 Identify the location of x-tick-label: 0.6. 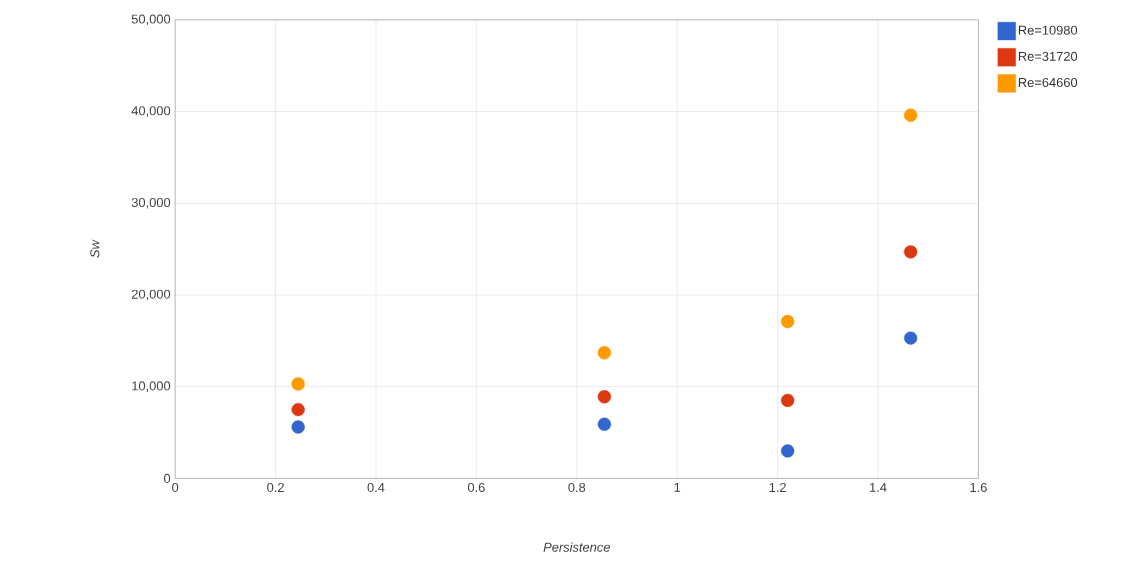
(476, 487).